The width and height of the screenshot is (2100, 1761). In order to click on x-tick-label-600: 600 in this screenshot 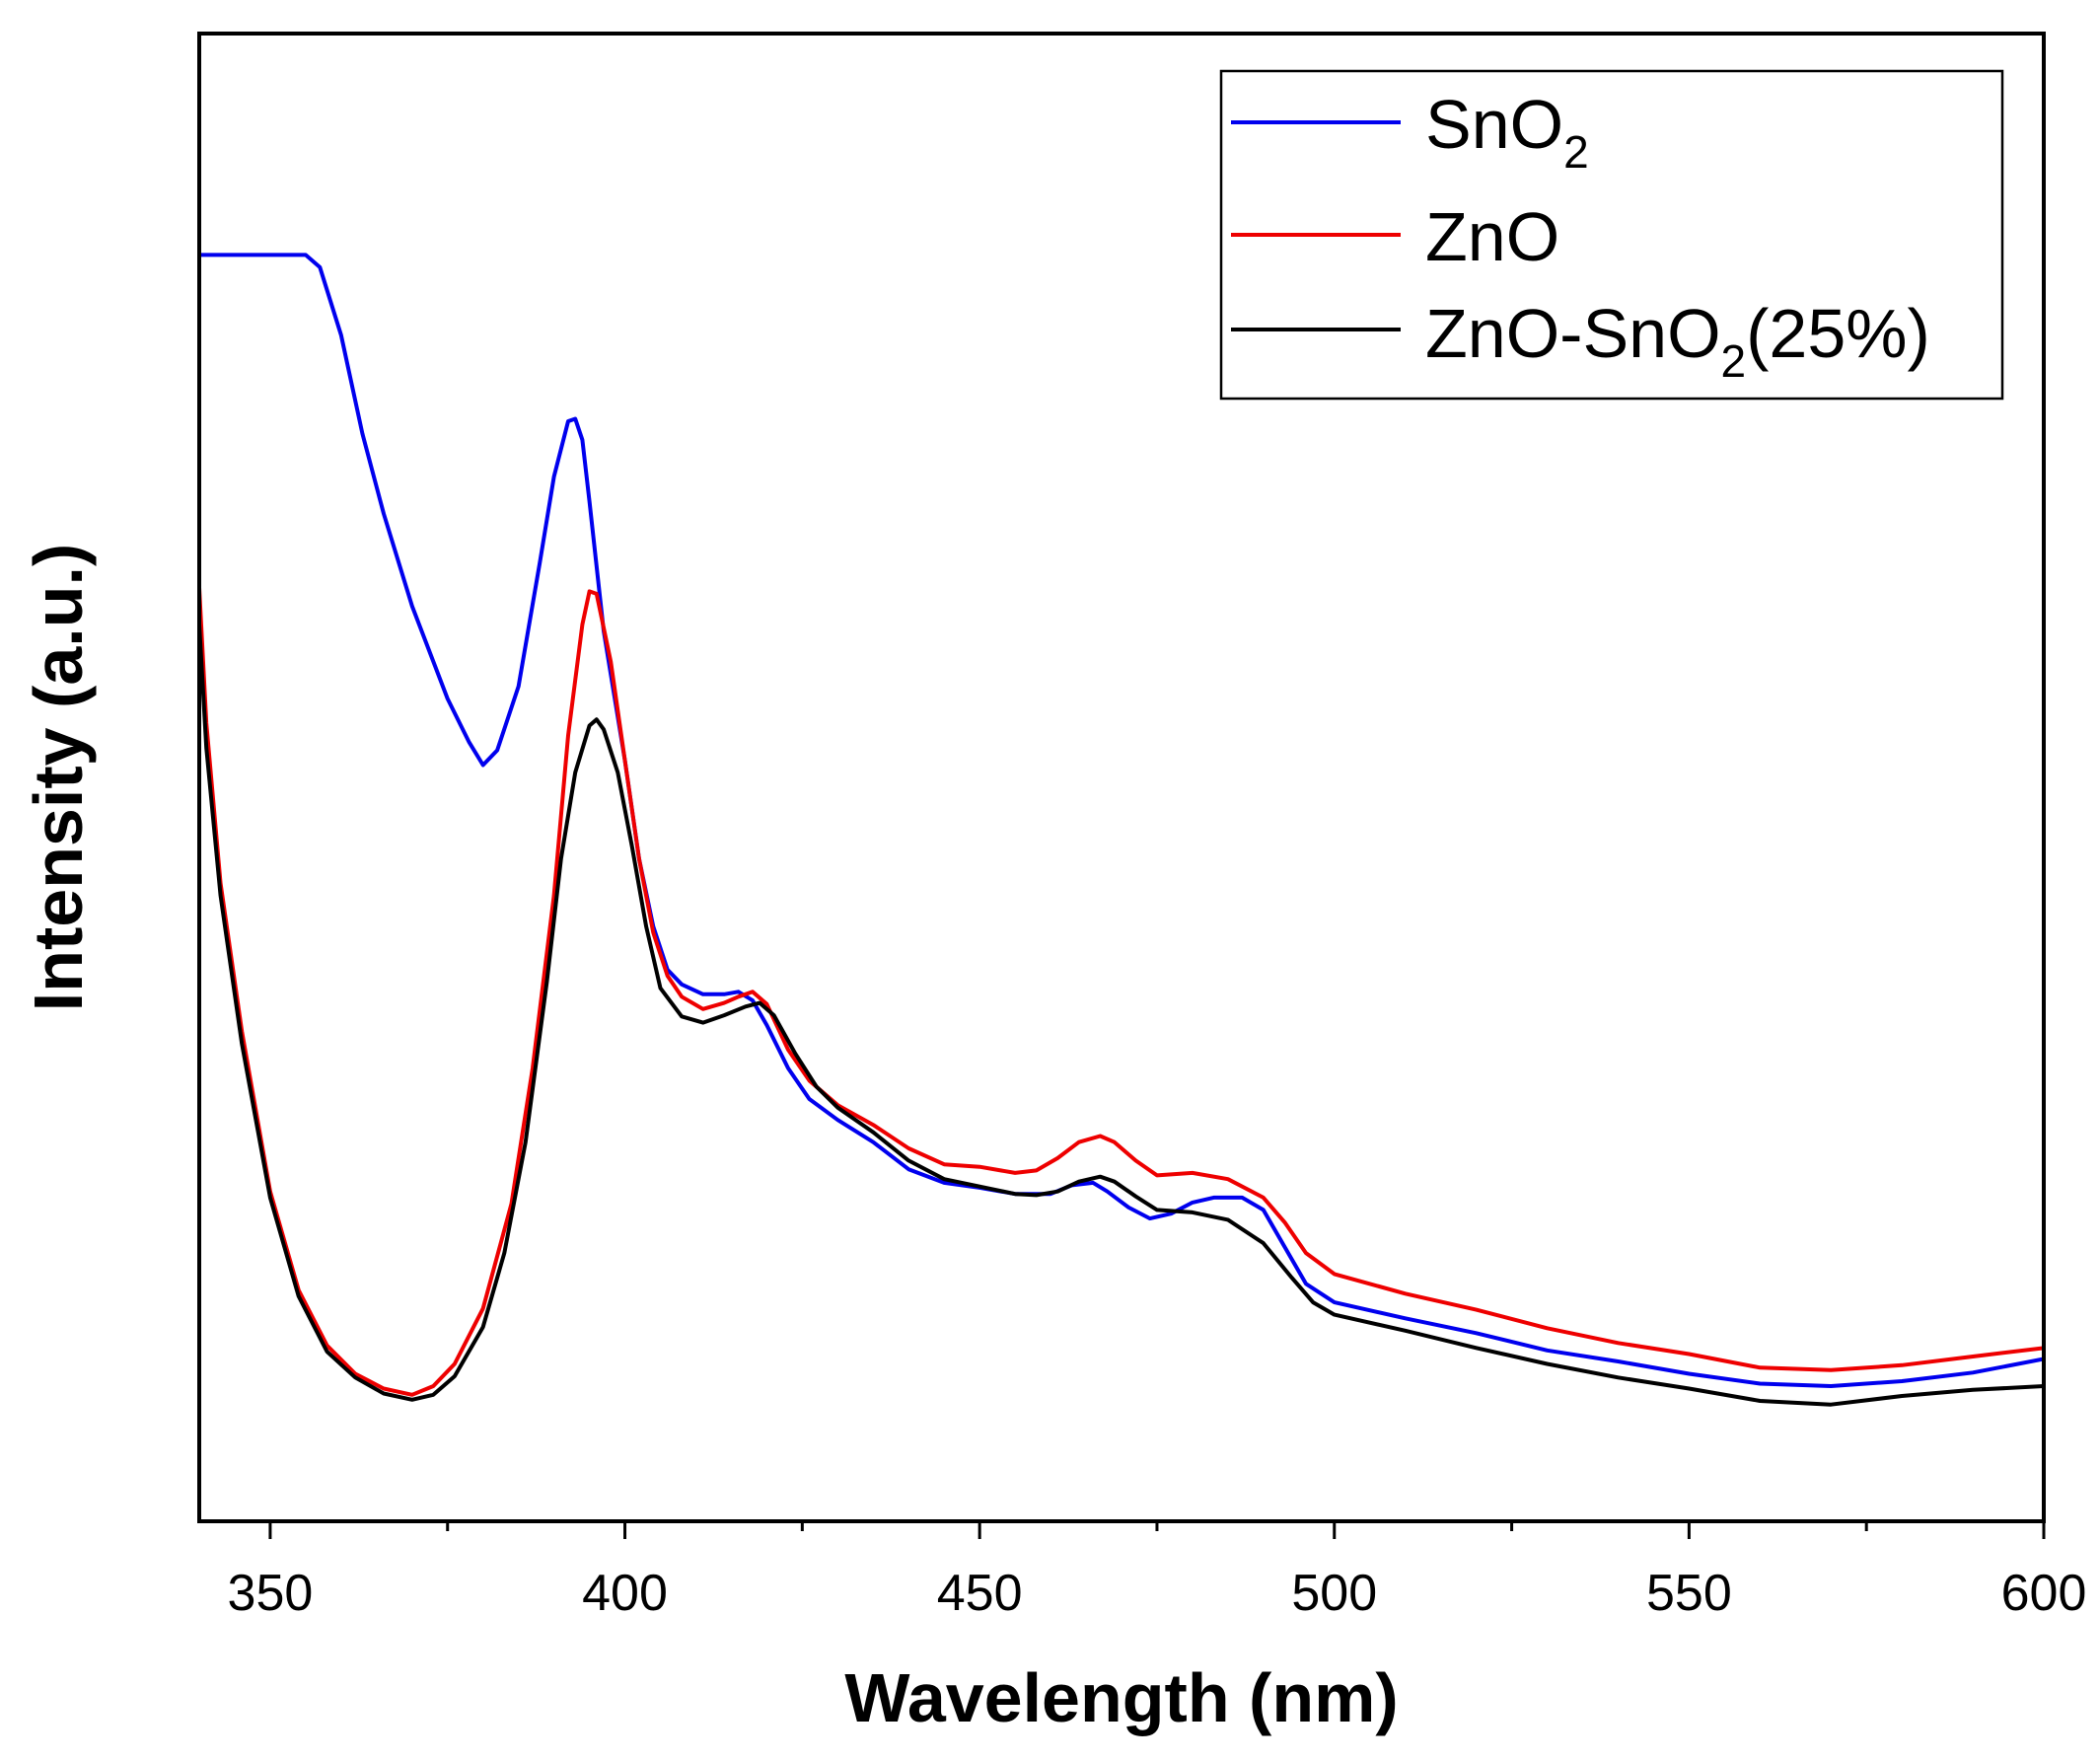, I will do `click(2044, 1593)`.